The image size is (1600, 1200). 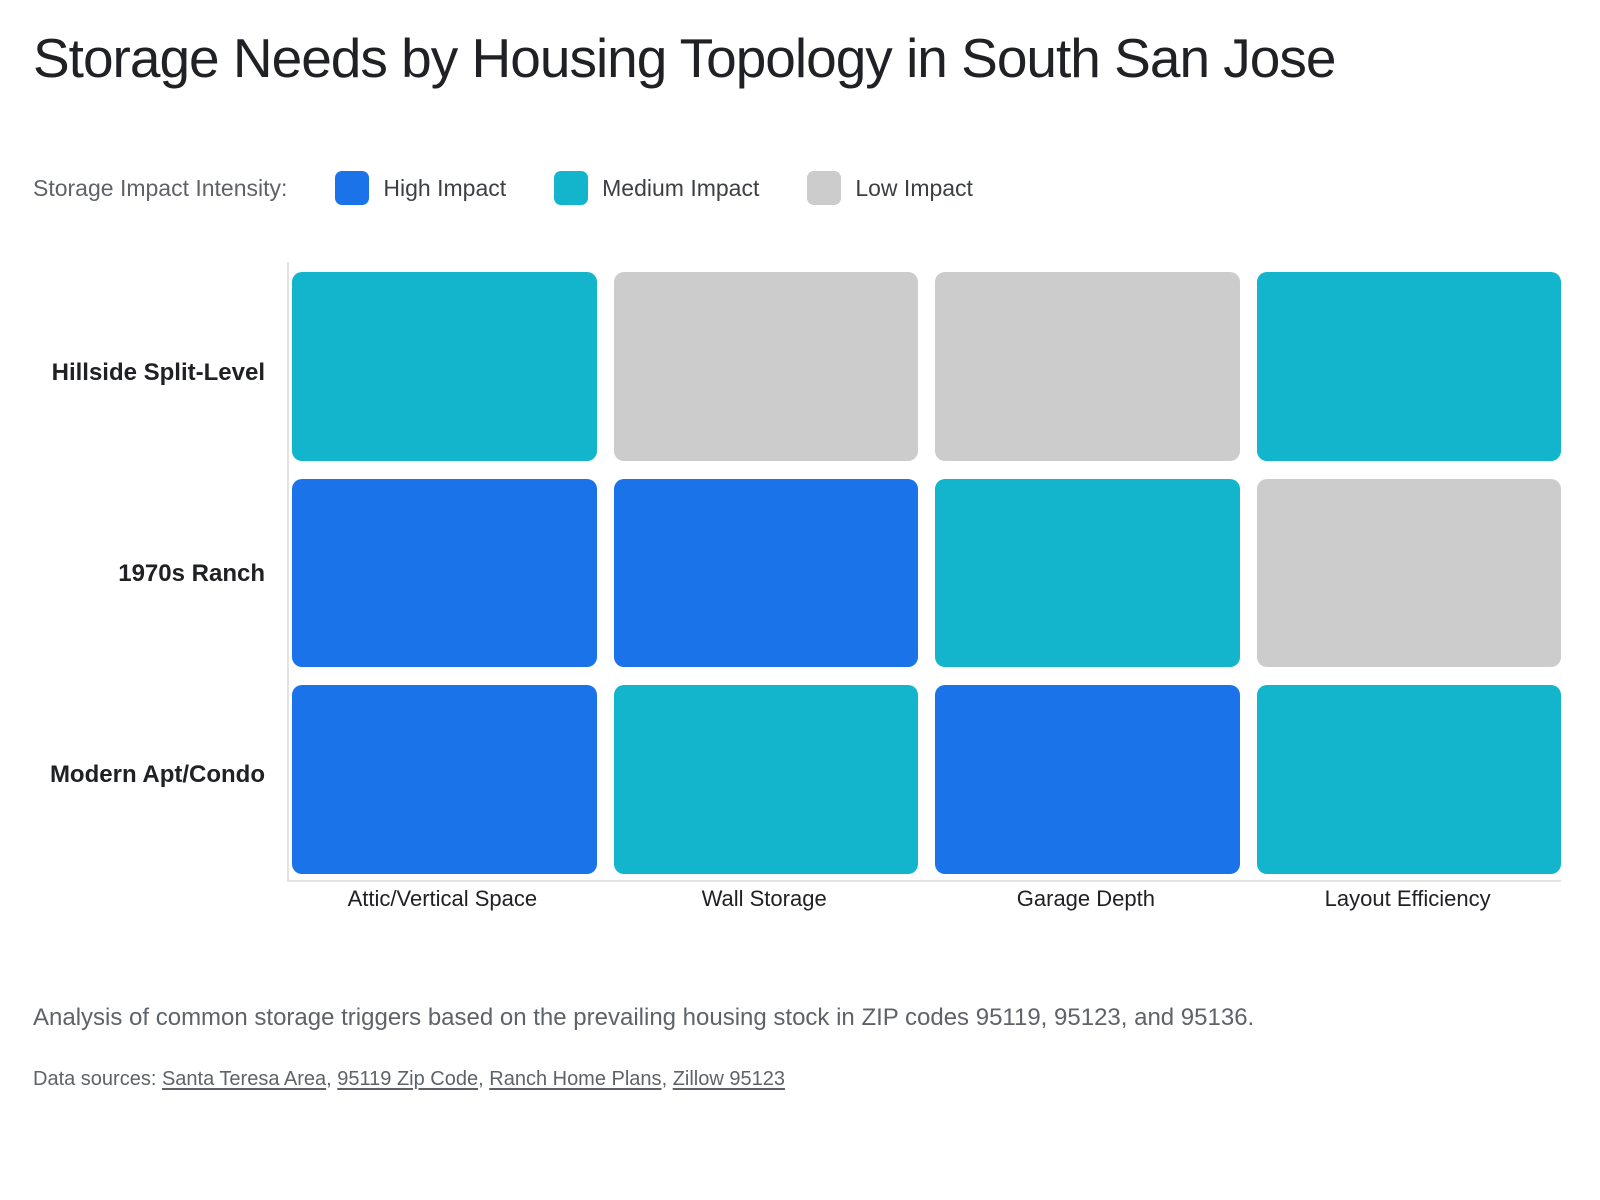 I want to click on col-label: Garage Depth, so click(x=1085, y=898).